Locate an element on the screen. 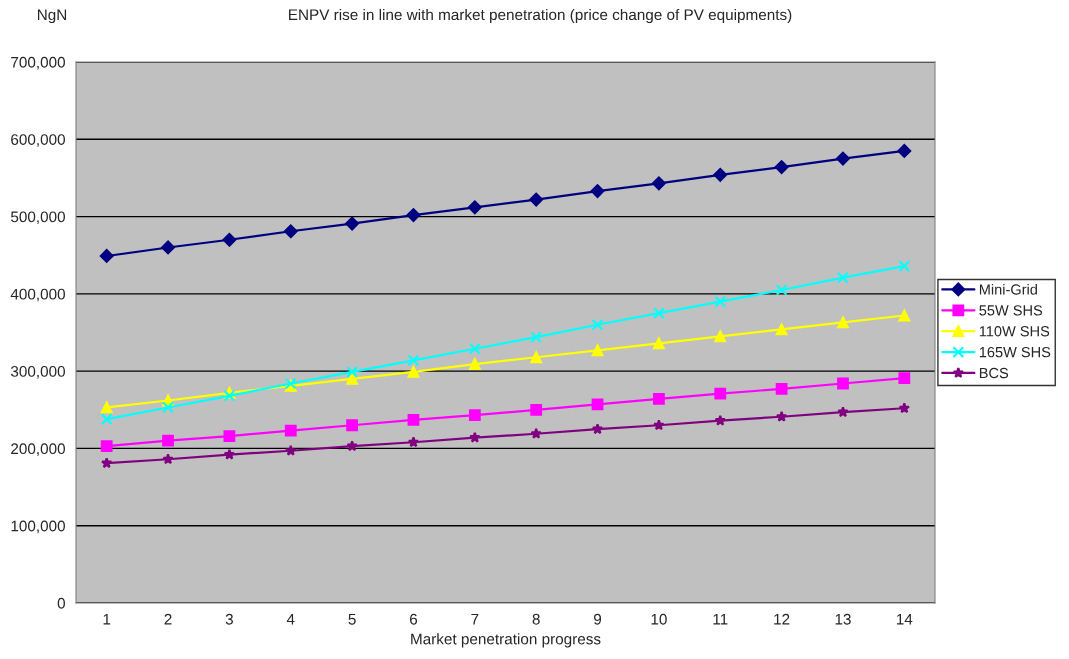 The height and width of the screenshot is (659, 1069). y-tick-label: 700,000 is located at coordinates (38, 63).